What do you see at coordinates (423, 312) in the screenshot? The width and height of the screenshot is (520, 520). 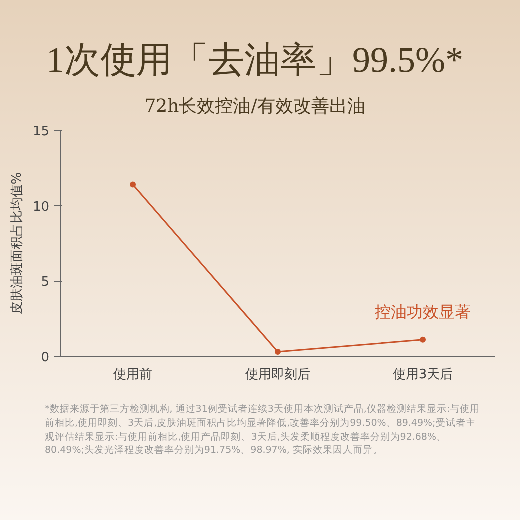 I see `annotation: 控油功效显著` at bounding box center [423, 312].